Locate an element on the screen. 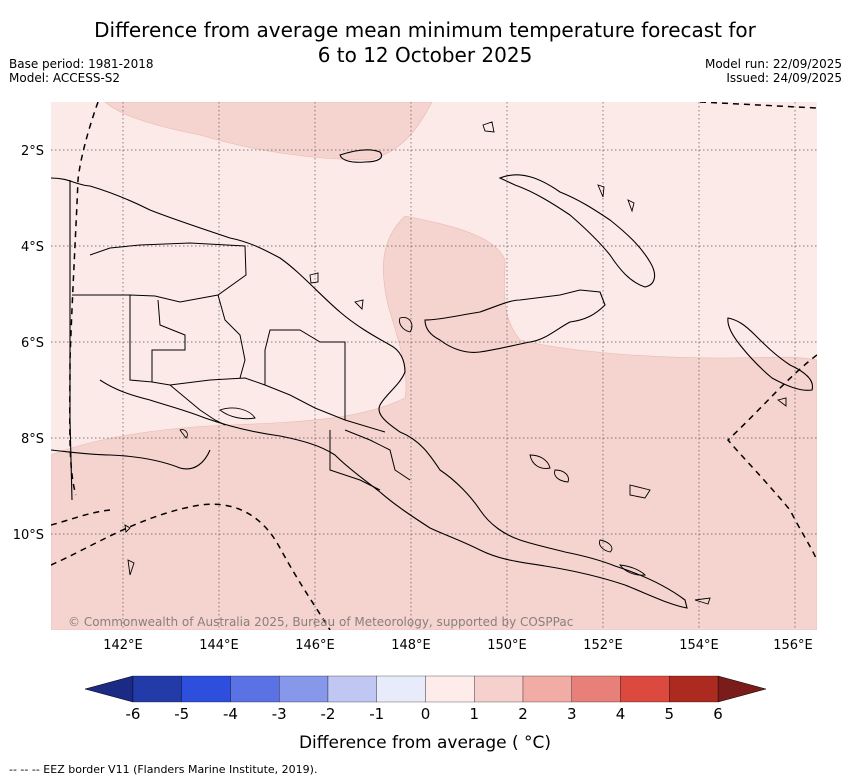  lon-label: 154°E is located at coordinates (699, 645).